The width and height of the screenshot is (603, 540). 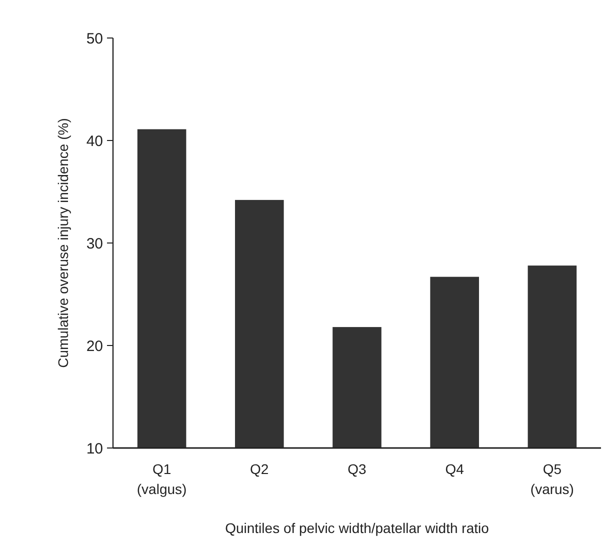 I want to click on y-tick-label: 30, so click(x=94, y=243).